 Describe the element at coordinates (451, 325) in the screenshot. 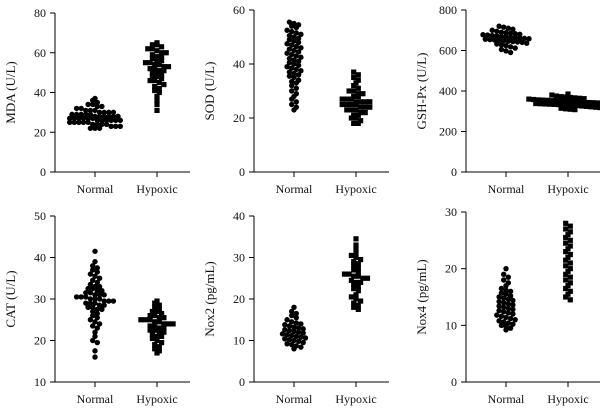

I see `y-tick-label: 10` at that location.